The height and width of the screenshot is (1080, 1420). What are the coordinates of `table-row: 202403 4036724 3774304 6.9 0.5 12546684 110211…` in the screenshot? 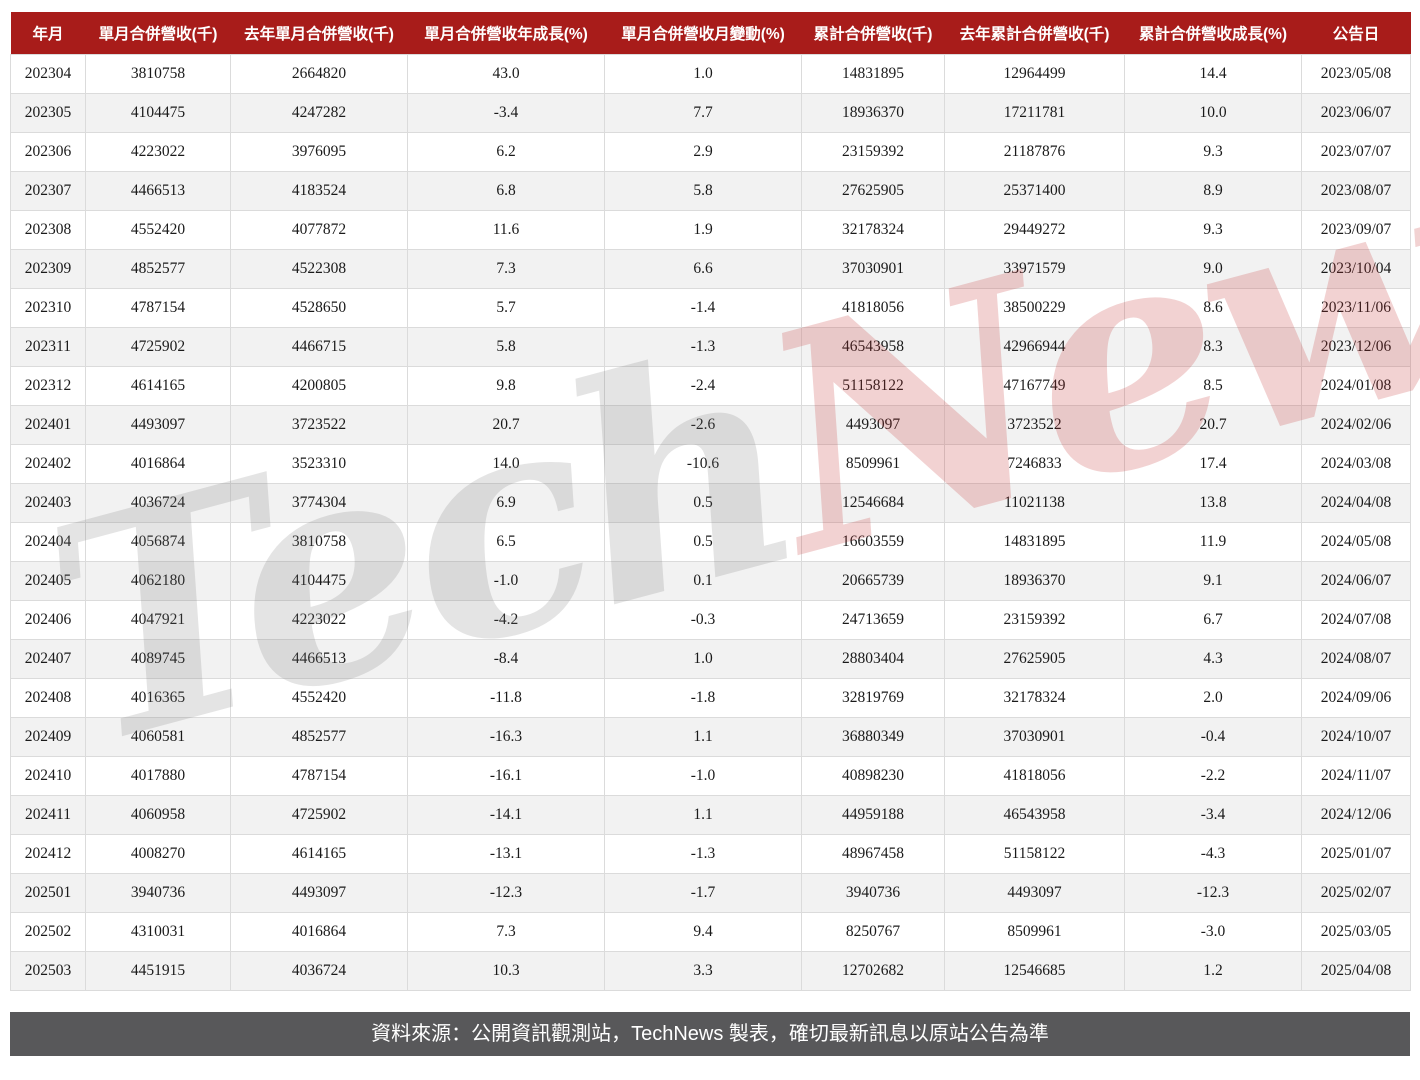 It's located at (710, 503).